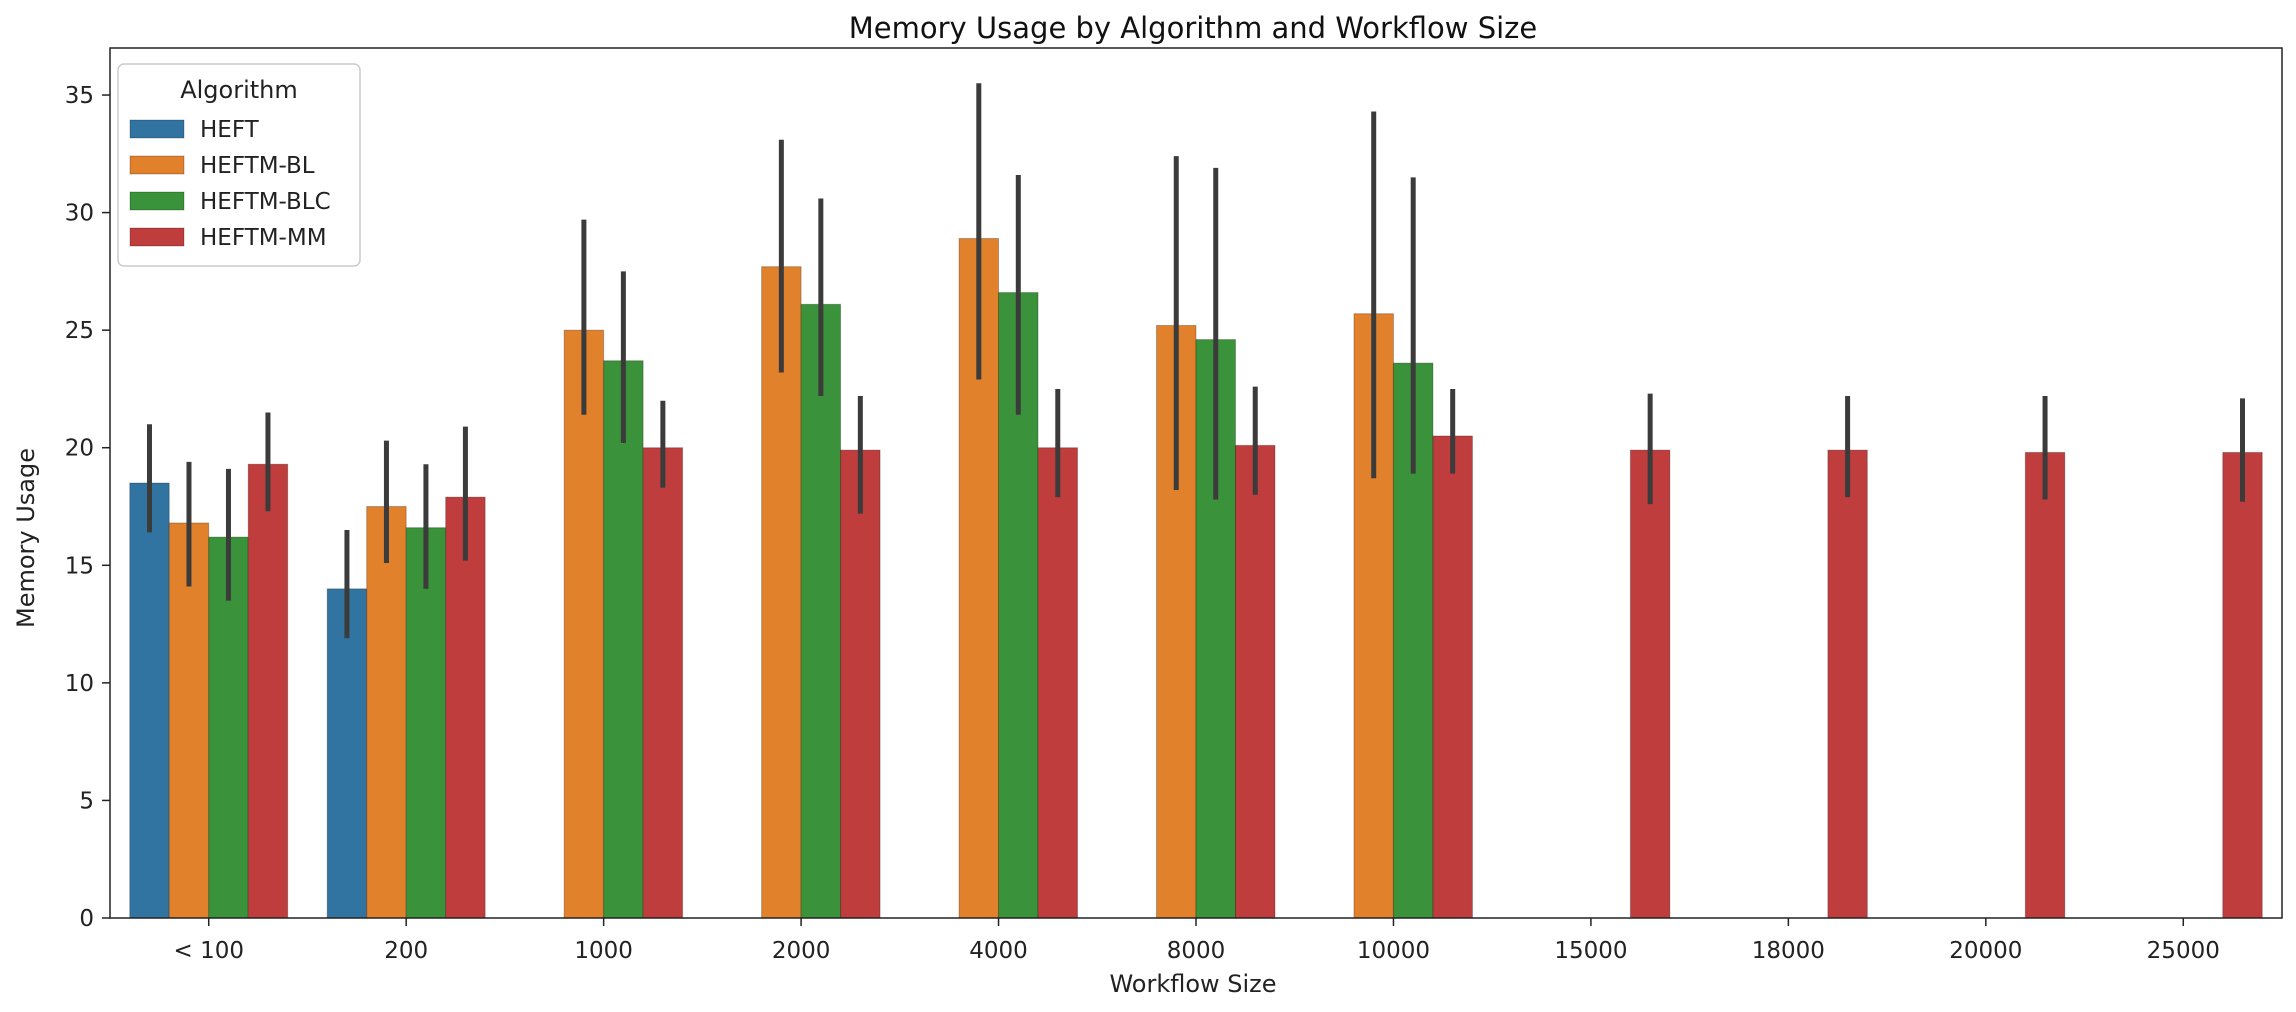 This screenshot has width=2296, height=1012. Describe the element at coordinates (79, 331) in the screenshot. I see `y-tick-label: 25` at that location.